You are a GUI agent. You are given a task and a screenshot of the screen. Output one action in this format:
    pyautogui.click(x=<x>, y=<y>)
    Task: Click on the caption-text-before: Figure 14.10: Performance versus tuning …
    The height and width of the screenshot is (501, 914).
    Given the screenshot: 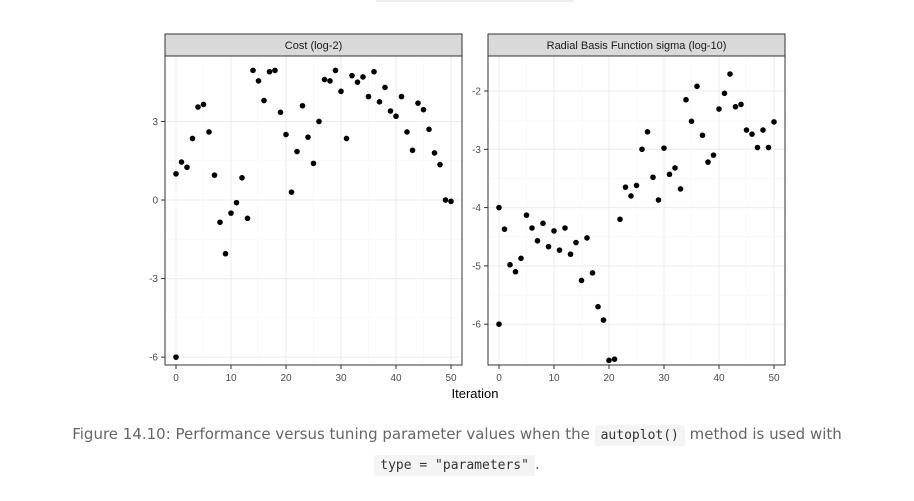 What is the action you would take?
    pyautogui.click(x=331, y=434)
    